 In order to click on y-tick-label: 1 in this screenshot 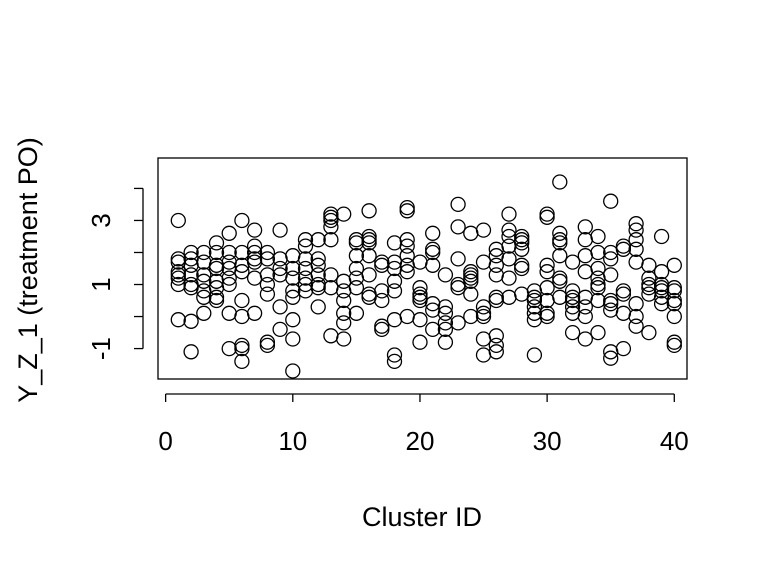, I will do `click(101, 284)`.